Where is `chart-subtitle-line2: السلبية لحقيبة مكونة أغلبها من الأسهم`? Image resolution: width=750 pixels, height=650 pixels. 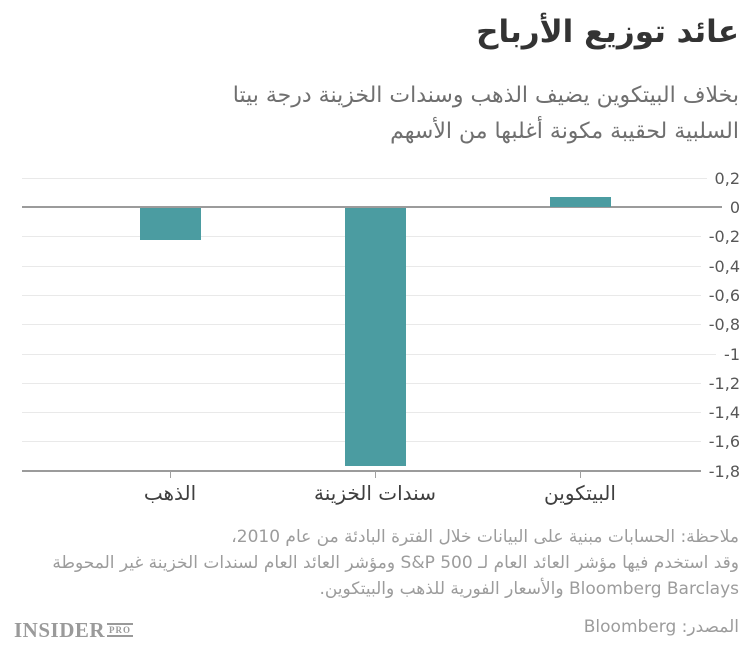 chart-subtitle-line2: السلبية لحقيبة مكونة أغلبها من الأسهم is located at coordinates (564, 131).